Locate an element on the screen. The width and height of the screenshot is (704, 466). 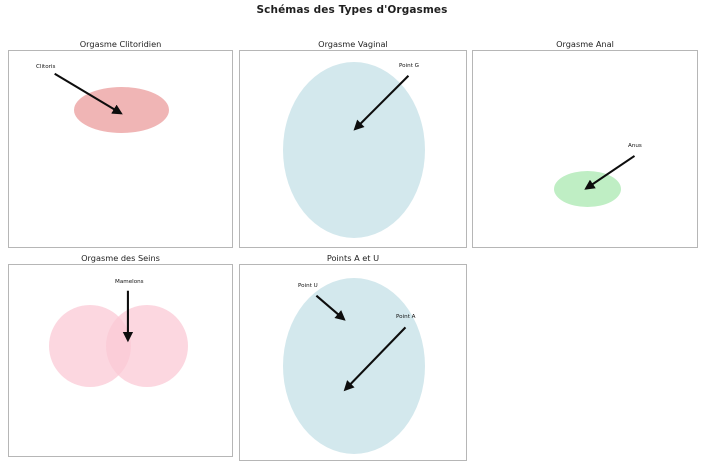
panel-points-a-u: Point U Point A is located at coordinates (353, 362).